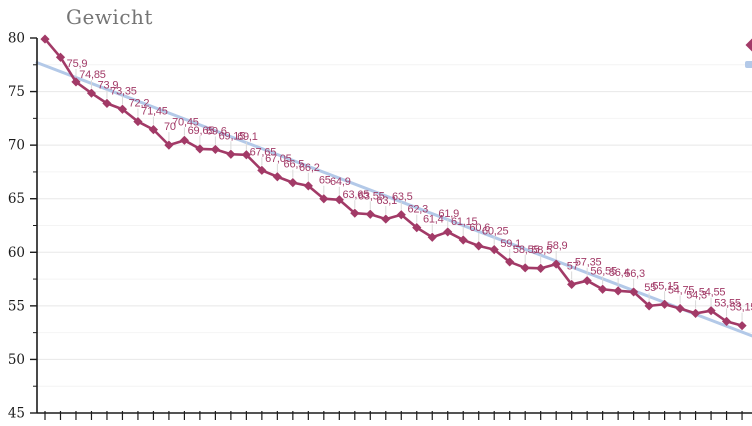 The image size is (752, 426). What do you see at coordinates (185, 122) in the screenshot?
I see `data-point-label: 70,45` at bounding box center [185, 122].